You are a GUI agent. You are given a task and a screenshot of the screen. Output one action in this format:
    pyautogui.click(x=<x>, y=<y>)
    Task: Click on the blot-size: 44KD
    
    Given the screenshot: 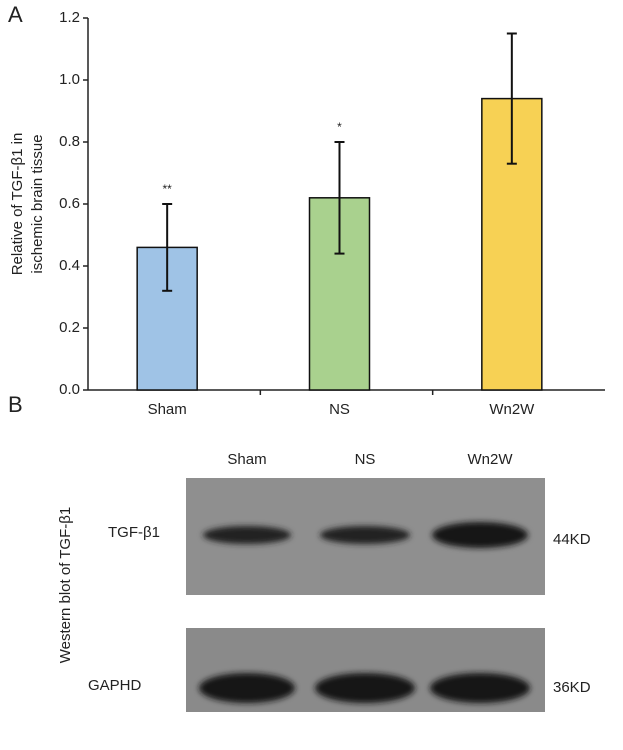 What is the action you would take?
    pyautogui.click(x=572, y=539)
    